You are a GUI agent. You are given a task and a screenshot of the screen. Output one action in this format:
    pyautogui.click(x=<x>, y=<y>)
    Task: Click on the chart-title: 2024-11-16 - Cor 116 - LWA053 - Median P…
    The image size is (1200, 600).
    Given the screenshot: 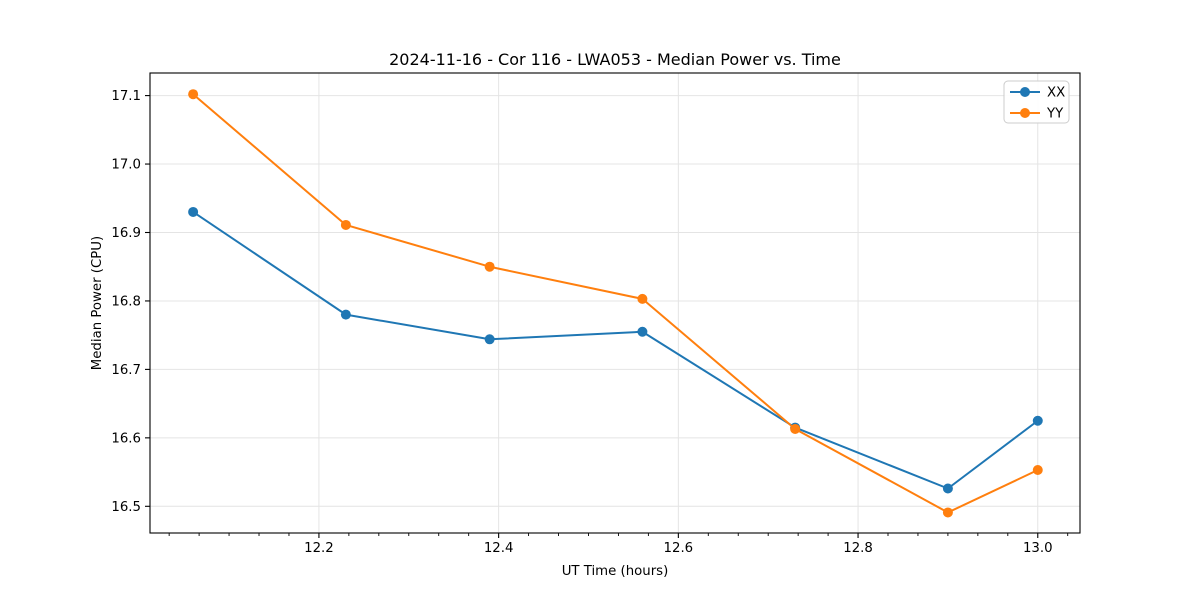 What is the action you would take?
    pyautogui.click(x=615, y=59)
    